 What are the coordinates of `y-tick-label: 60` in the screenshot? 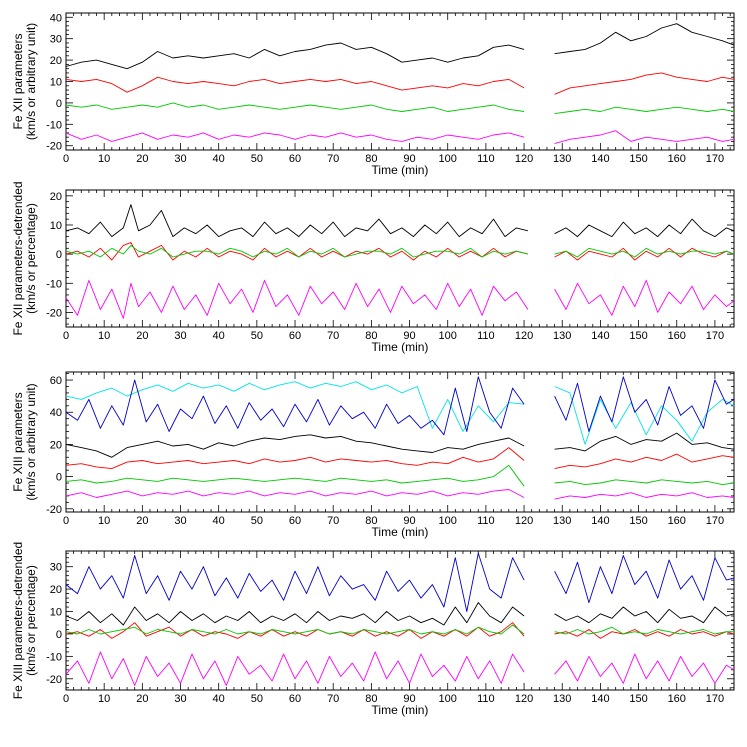 It's located at (56, 381).